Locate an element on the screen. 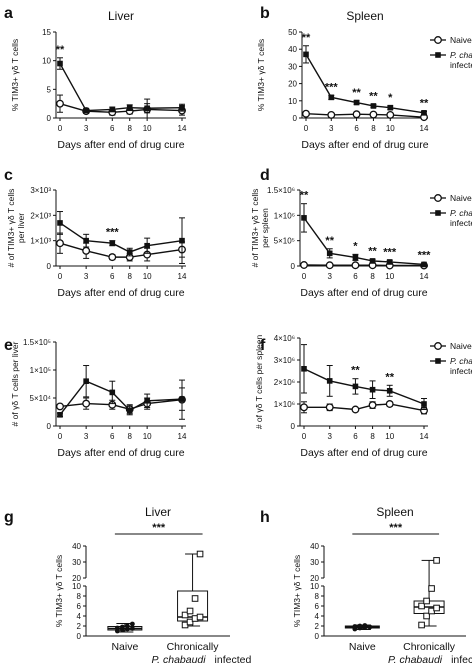 Image resolution: width=472 pixels, height=668 pixels. y-tick-label: 1×10³ is located at coordinates (40, 241).